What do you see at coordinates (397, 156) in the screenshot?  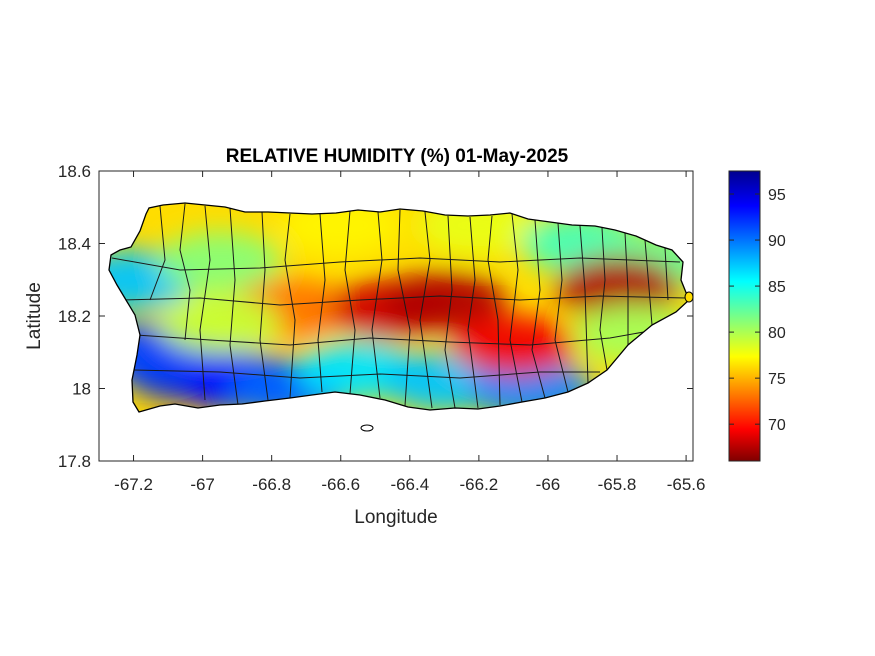 I see `chart-title: RELATIVE HUMIDITY (%) 01-May-2025` at bounding box center [397, 156].